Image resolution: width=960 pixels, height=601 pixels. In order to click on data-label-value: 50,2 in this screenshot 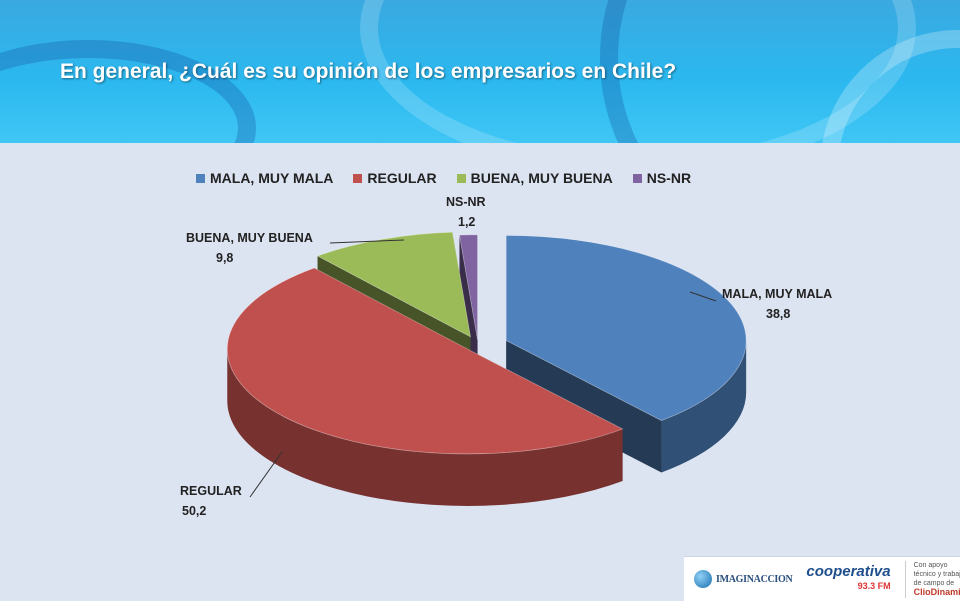, I will do `click(194, 511)`.